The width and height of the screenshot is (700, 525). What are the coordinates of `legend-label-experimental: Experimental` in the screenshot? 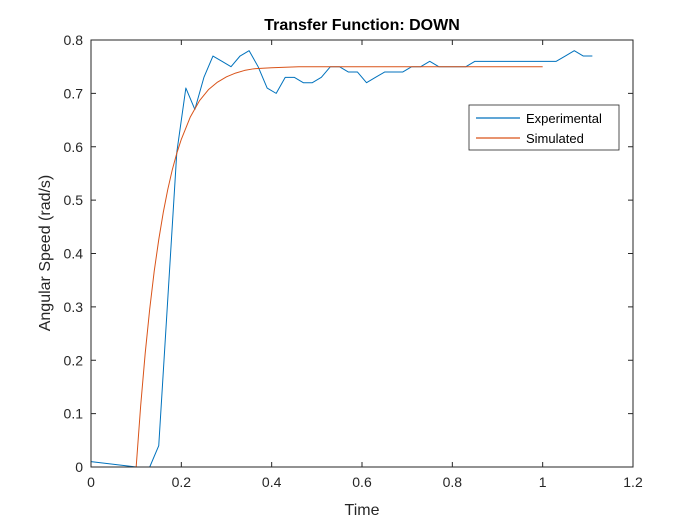 It's located at (564, 118).